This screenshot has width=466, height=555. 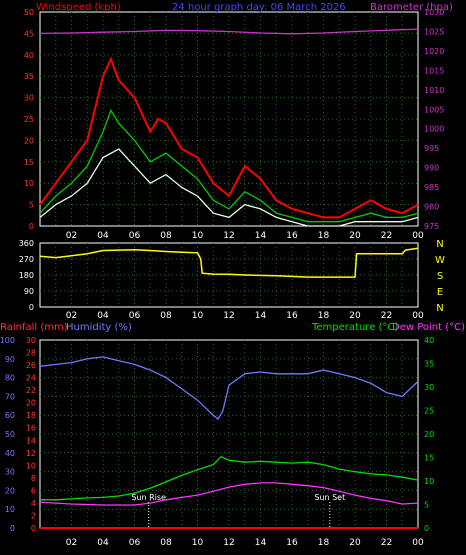 I want to click on temperature-tick-label: 5, so click(x=426, y=505).